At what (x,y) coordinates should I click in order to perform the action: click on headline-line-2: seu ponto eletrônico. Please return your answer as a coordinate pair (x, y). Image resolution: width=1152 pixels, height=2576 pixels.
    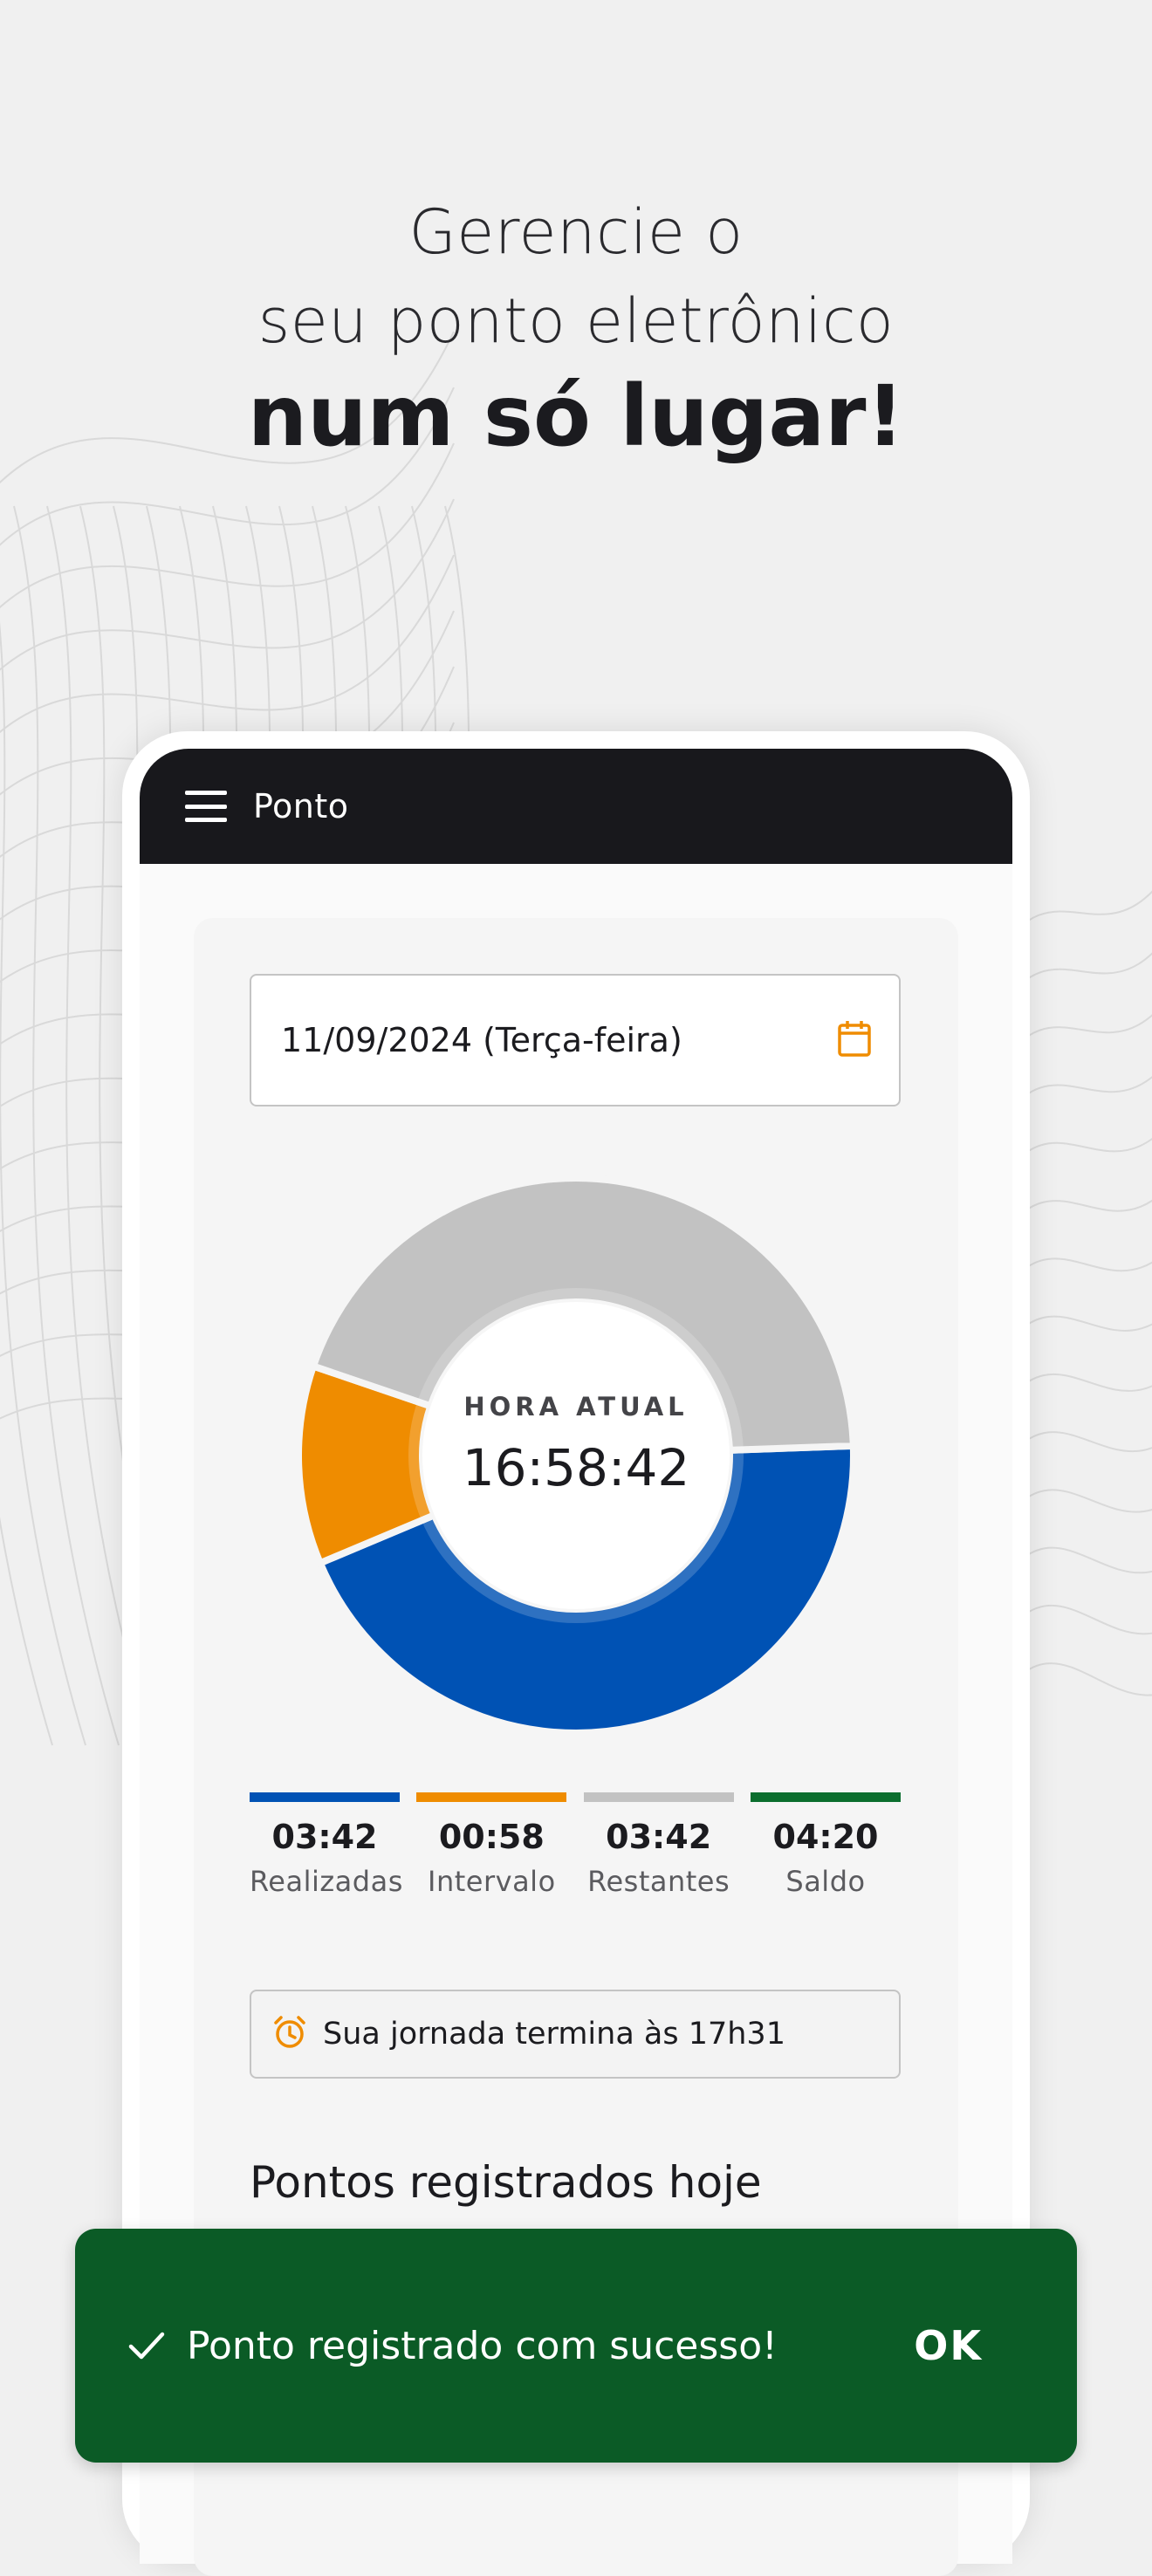
    Looking at the image, I should click on (576, 321).